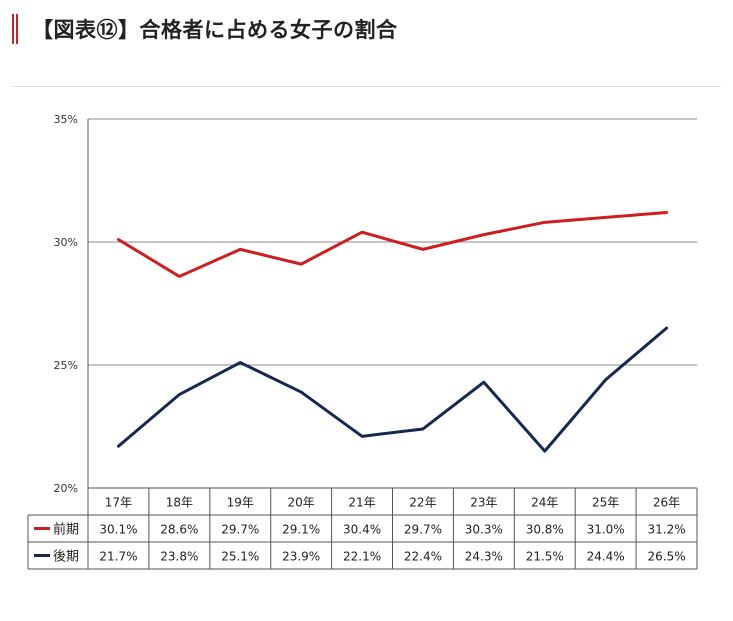  I want to click on data-label: 21.5%, so click(545, 557).